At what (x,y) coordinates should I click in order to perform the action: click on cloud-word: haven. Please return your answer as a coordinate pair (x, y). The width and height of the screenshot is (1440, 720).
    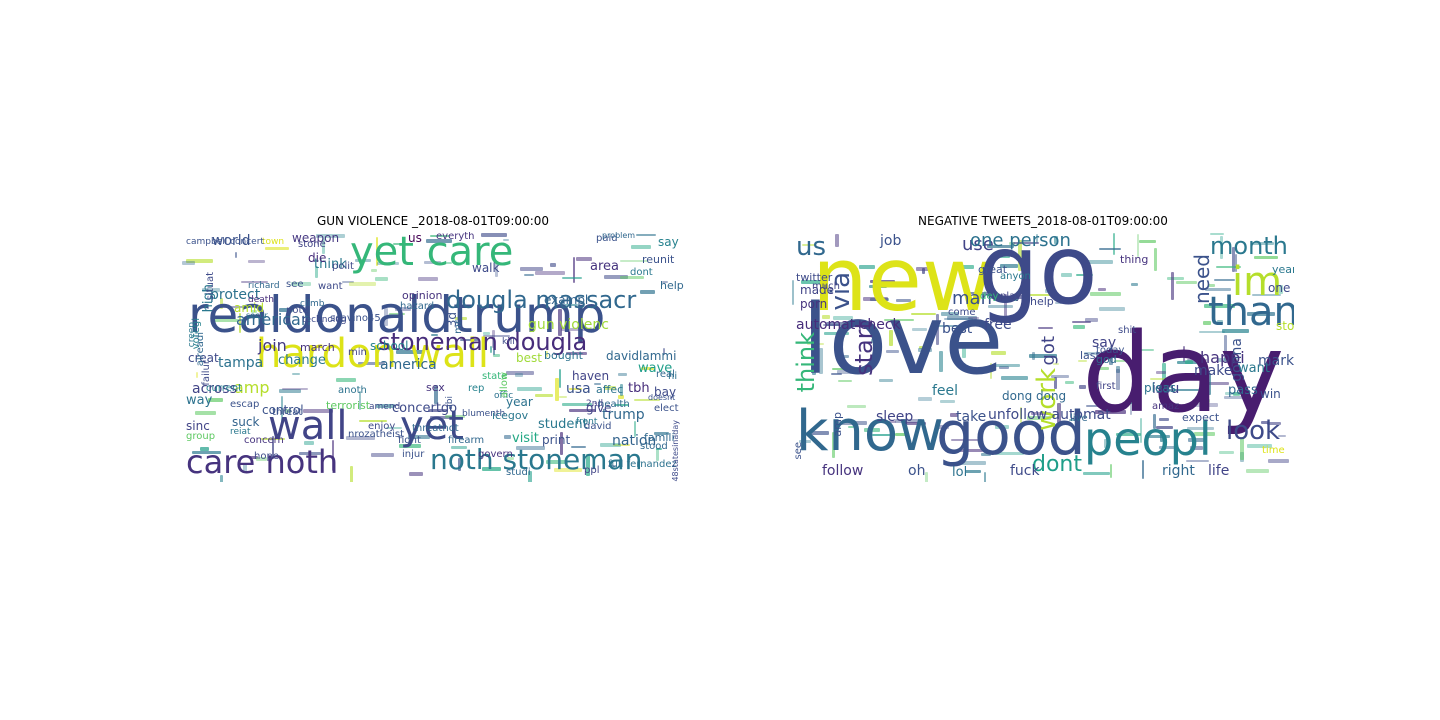
    Looking at the image, I should click on (591, 376).